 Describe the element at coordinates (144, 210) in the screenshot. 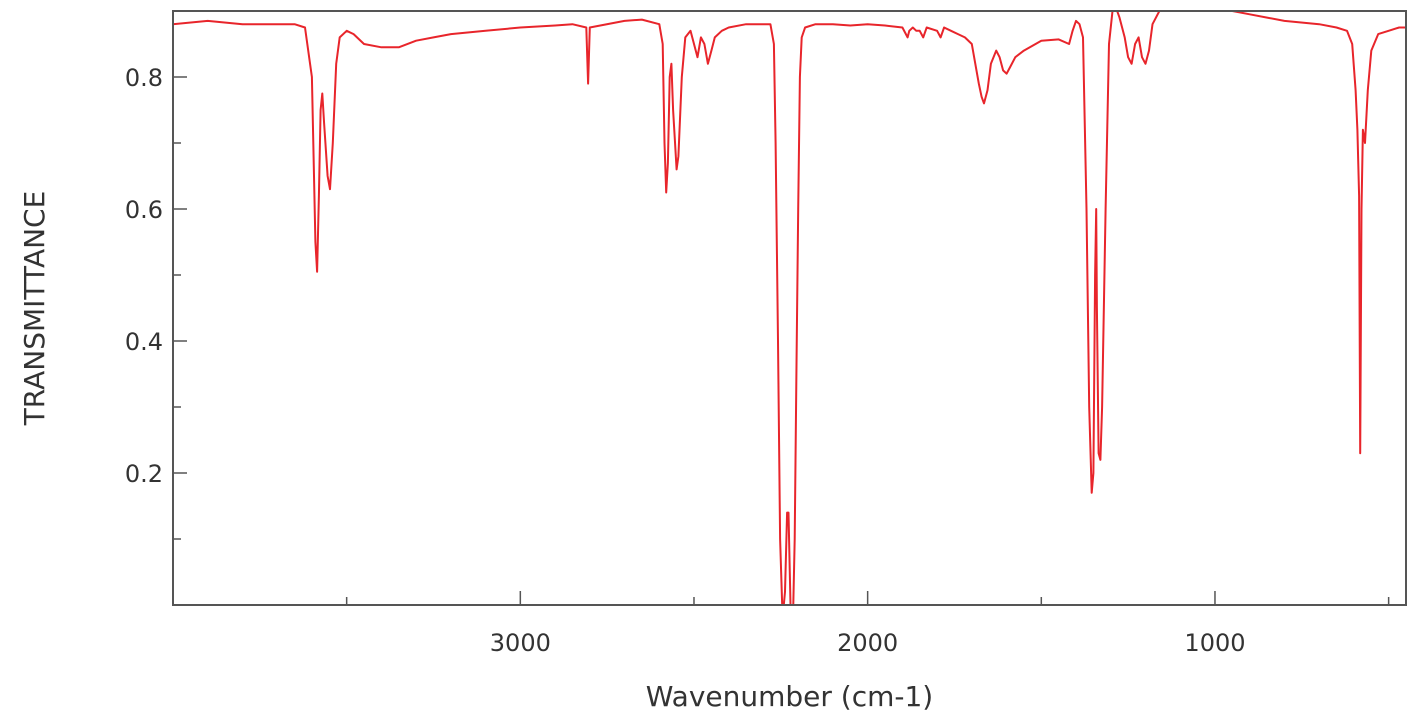

I see `y-tick-label: 0.6` at that location.